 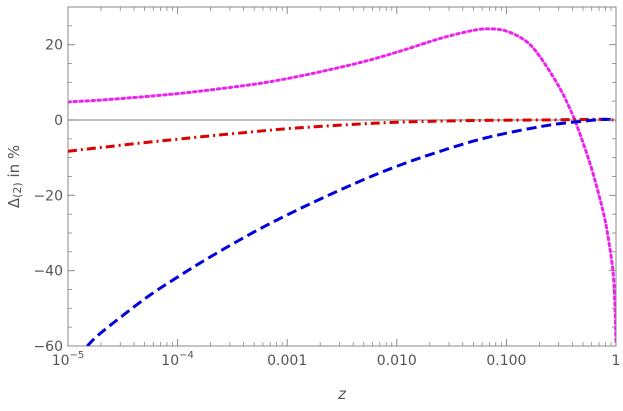 What do you see at coordinates (48, 272) in the screenshot?
I see `y-tick-label: −40` at bounding box center [48, 272].